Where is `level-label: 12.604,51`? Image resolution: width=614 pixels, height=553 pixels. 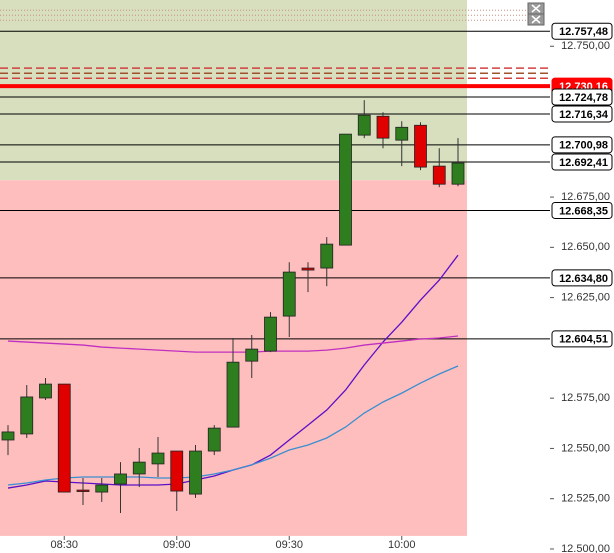 level-label: 12.604,51 is located at coordinates (583, 340).